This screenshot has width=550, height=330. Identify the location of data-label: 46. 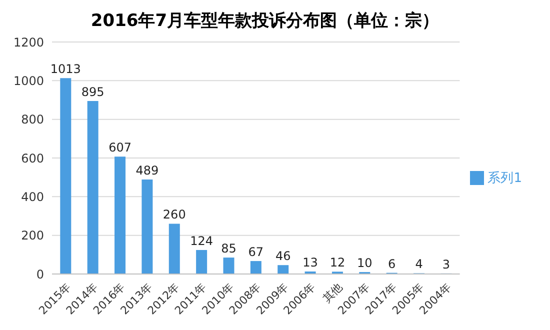
(283, 256).